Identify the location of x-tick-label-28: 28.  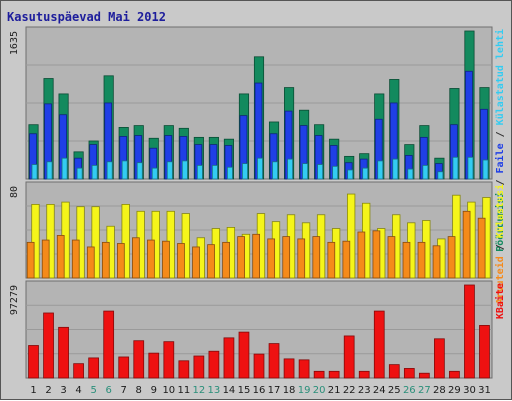
(439, 390).